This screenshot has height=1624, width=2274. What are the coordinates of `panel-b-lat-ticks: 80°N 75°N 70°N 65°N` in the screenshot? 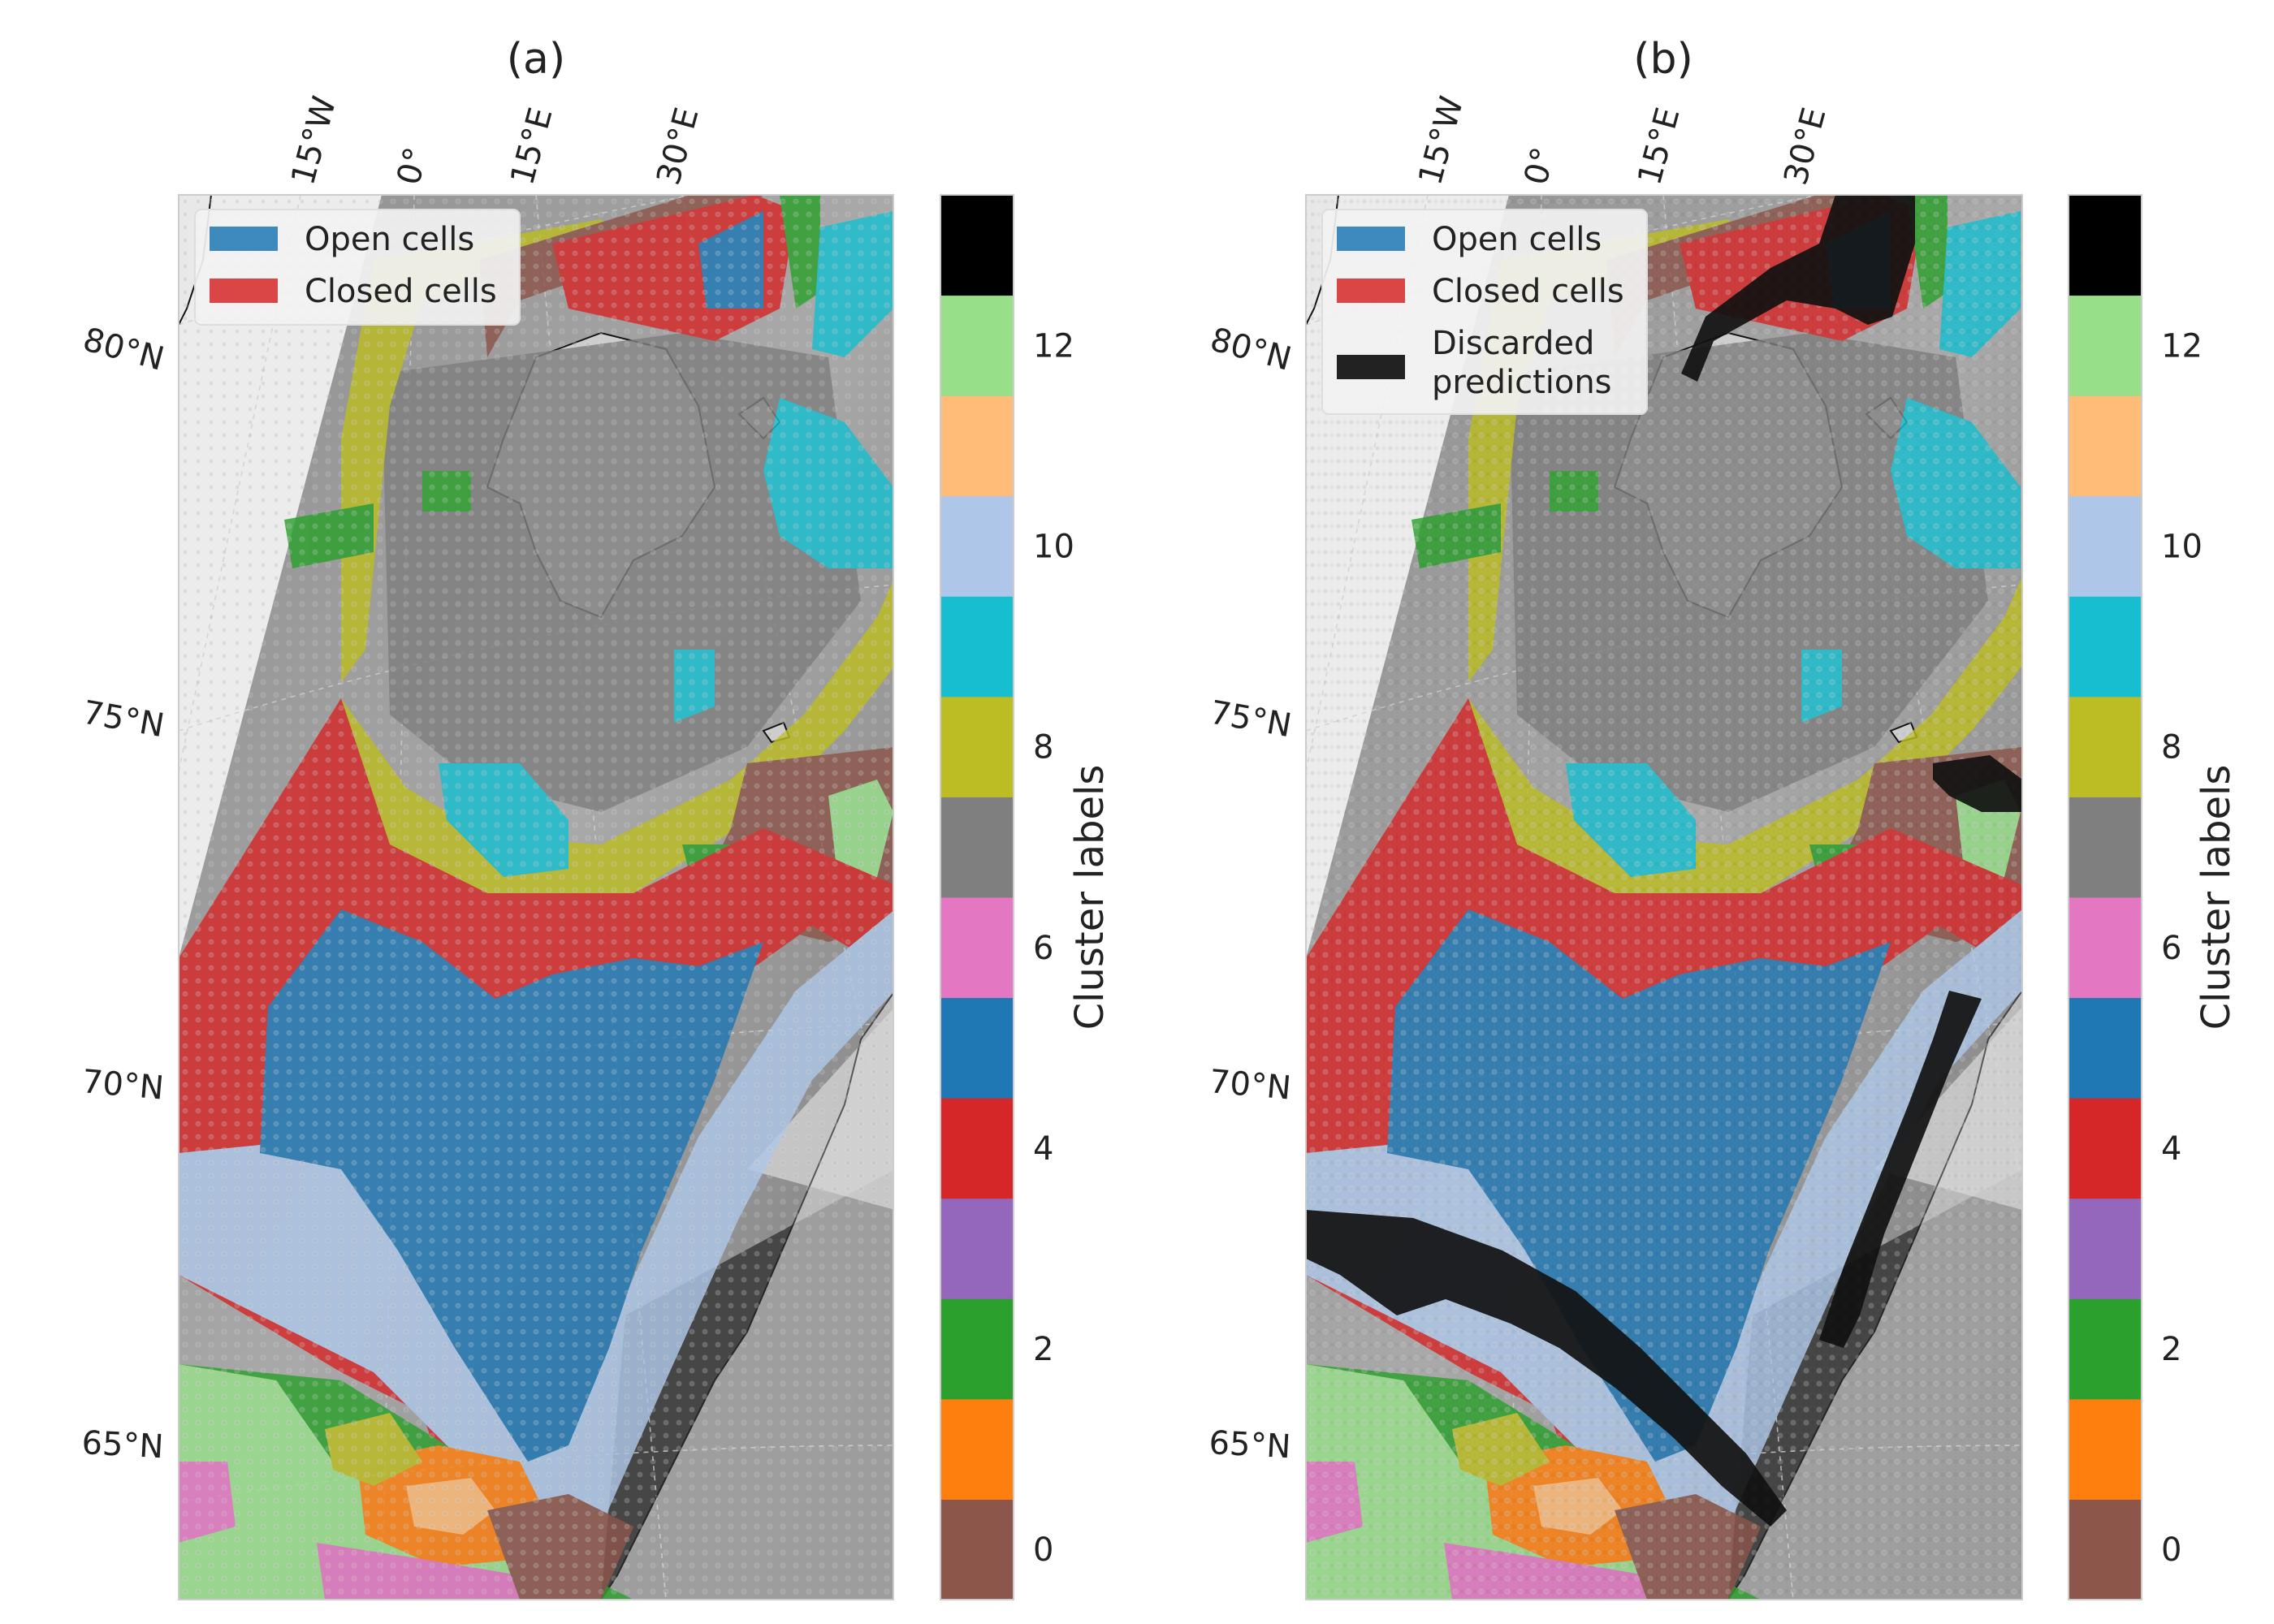 It's located at (1251, 893).